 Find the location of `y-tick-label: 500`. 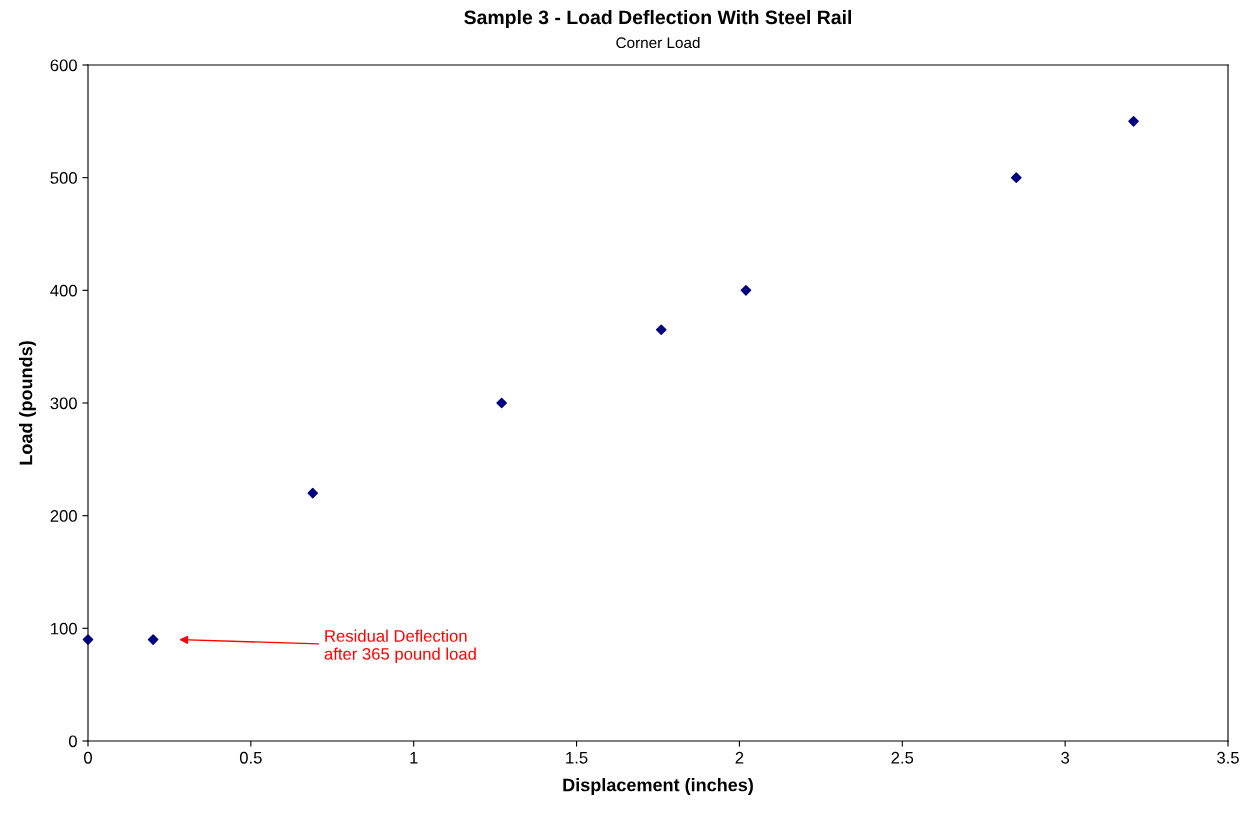

y-tick-label: 500 is located at coordinates (63, 178).